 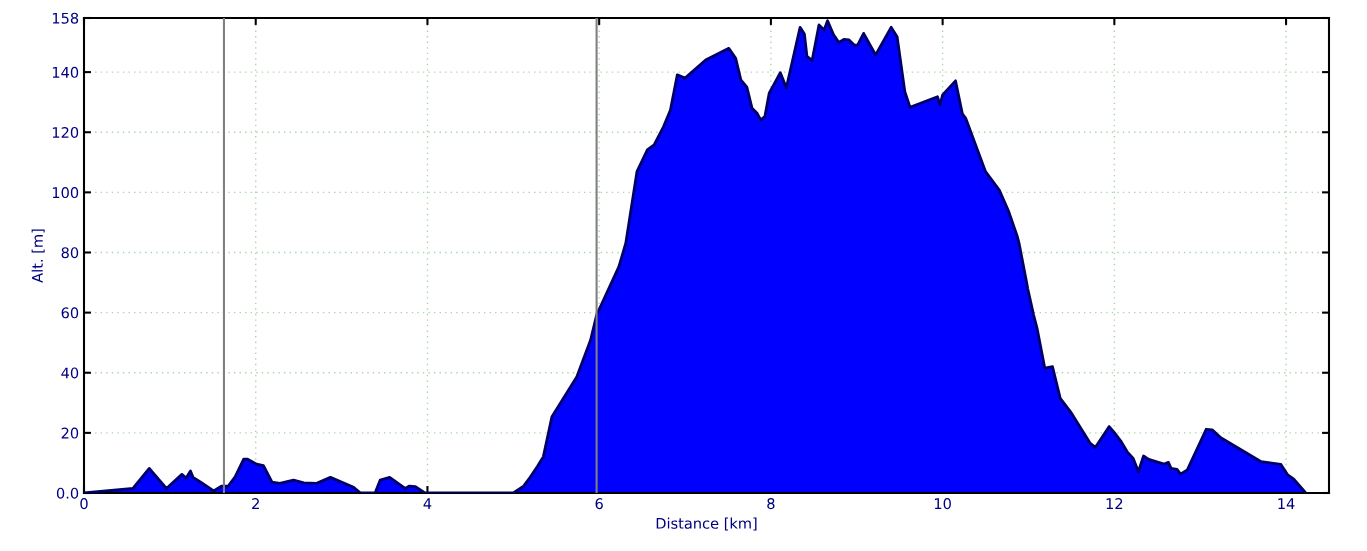 What do you see at coordinates (1114, 503) in the screenshot?
I see `x-tick-label: 12` at bounding box center [1114, 503].